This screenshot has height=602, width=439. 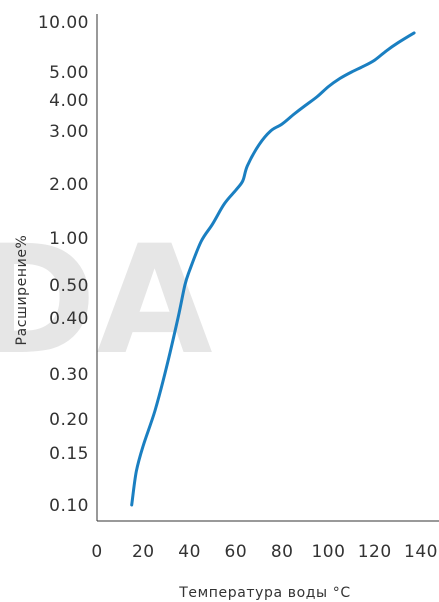 I want to click on x-tick-label: 140, so click(x=421, y=552).